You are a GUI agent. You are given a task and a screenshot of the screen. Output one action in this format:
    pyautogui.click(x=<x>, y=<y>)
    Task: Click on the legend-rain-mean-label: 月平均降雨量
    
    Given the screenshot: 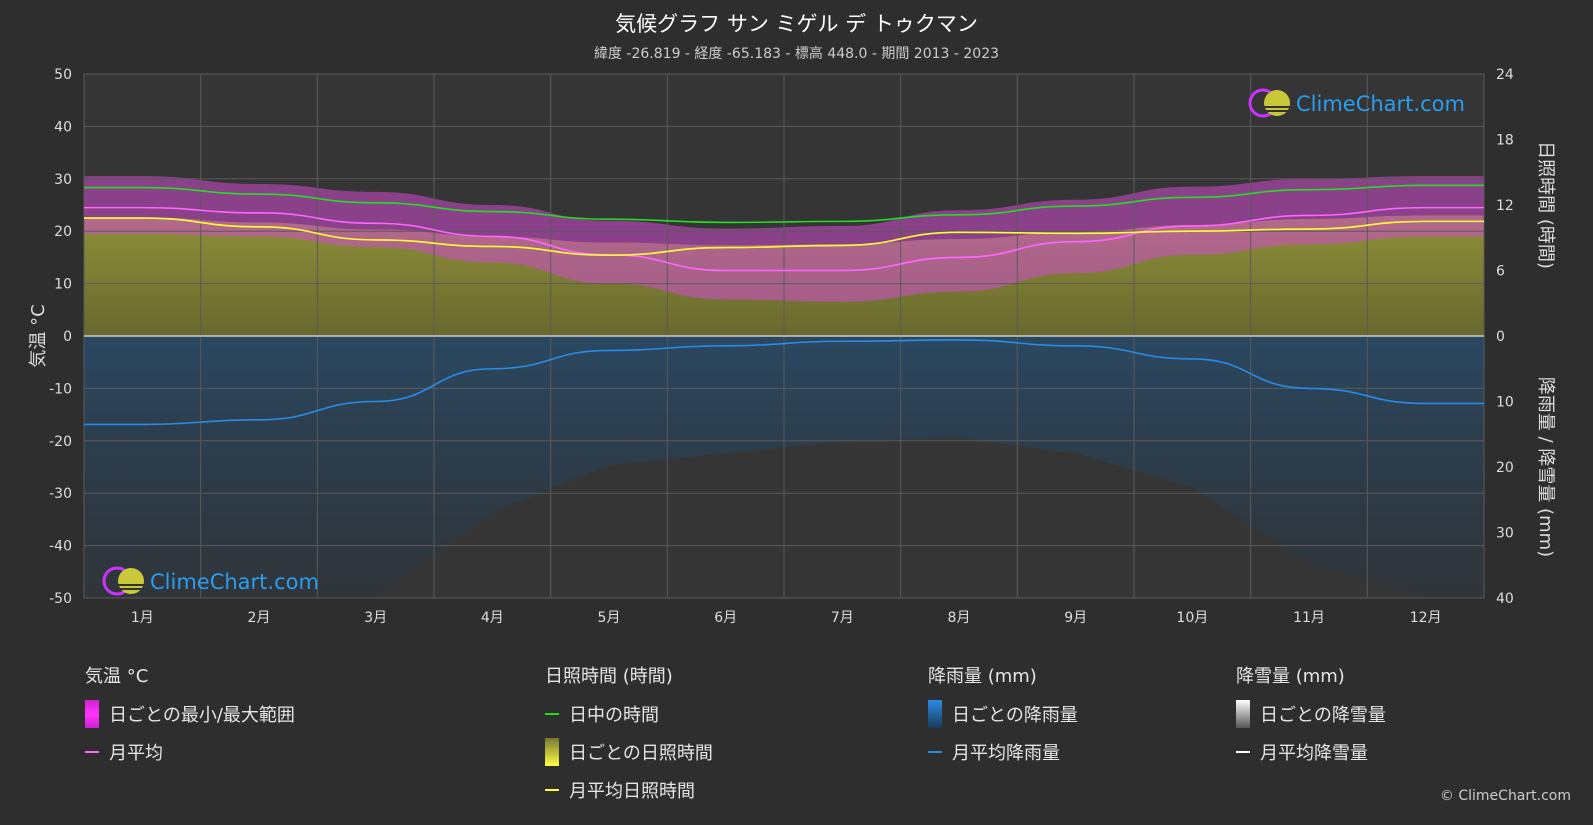 What is the action you would take?
    pyautogui.click(x=1006, y=753)
    